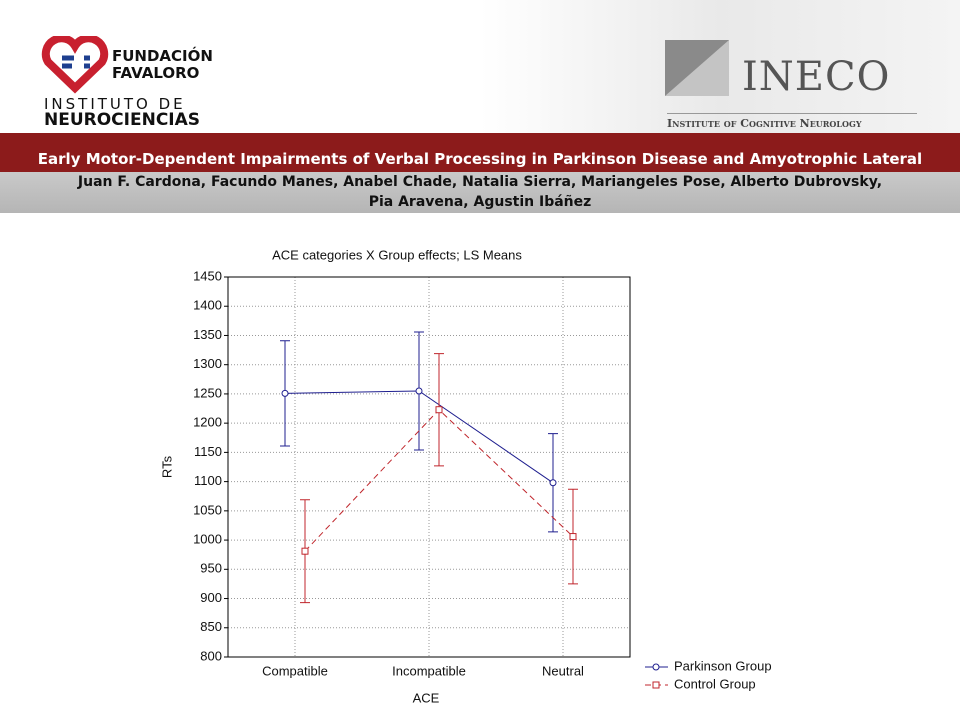 The height and width of the screenshot is (720, 960). What do you see at coordinates (207, 275) in the screenshot?
I see `y-tick-label: 1450` at bounding box center [207, 275].